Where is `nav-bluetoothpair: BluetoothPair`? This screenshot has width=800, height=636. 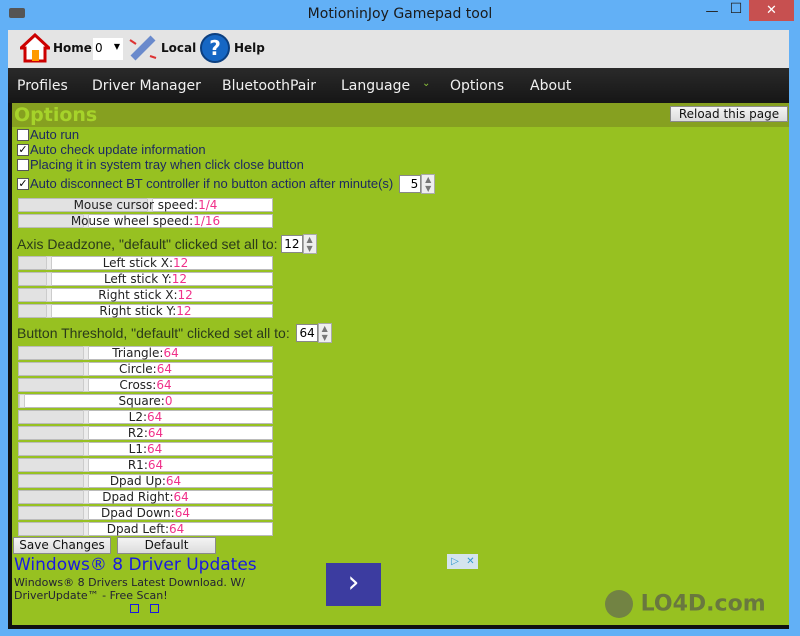 nav-bluetoothpair: BluetoothPair is located at coordinates (269, 86).